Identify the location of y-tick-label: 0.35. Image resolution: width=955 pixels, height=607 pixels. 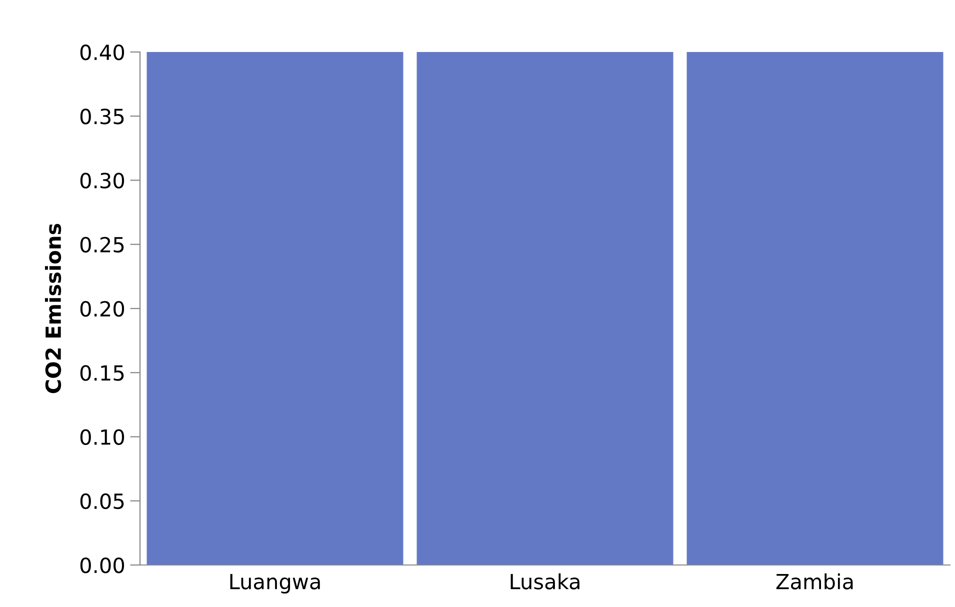
(102, 116).